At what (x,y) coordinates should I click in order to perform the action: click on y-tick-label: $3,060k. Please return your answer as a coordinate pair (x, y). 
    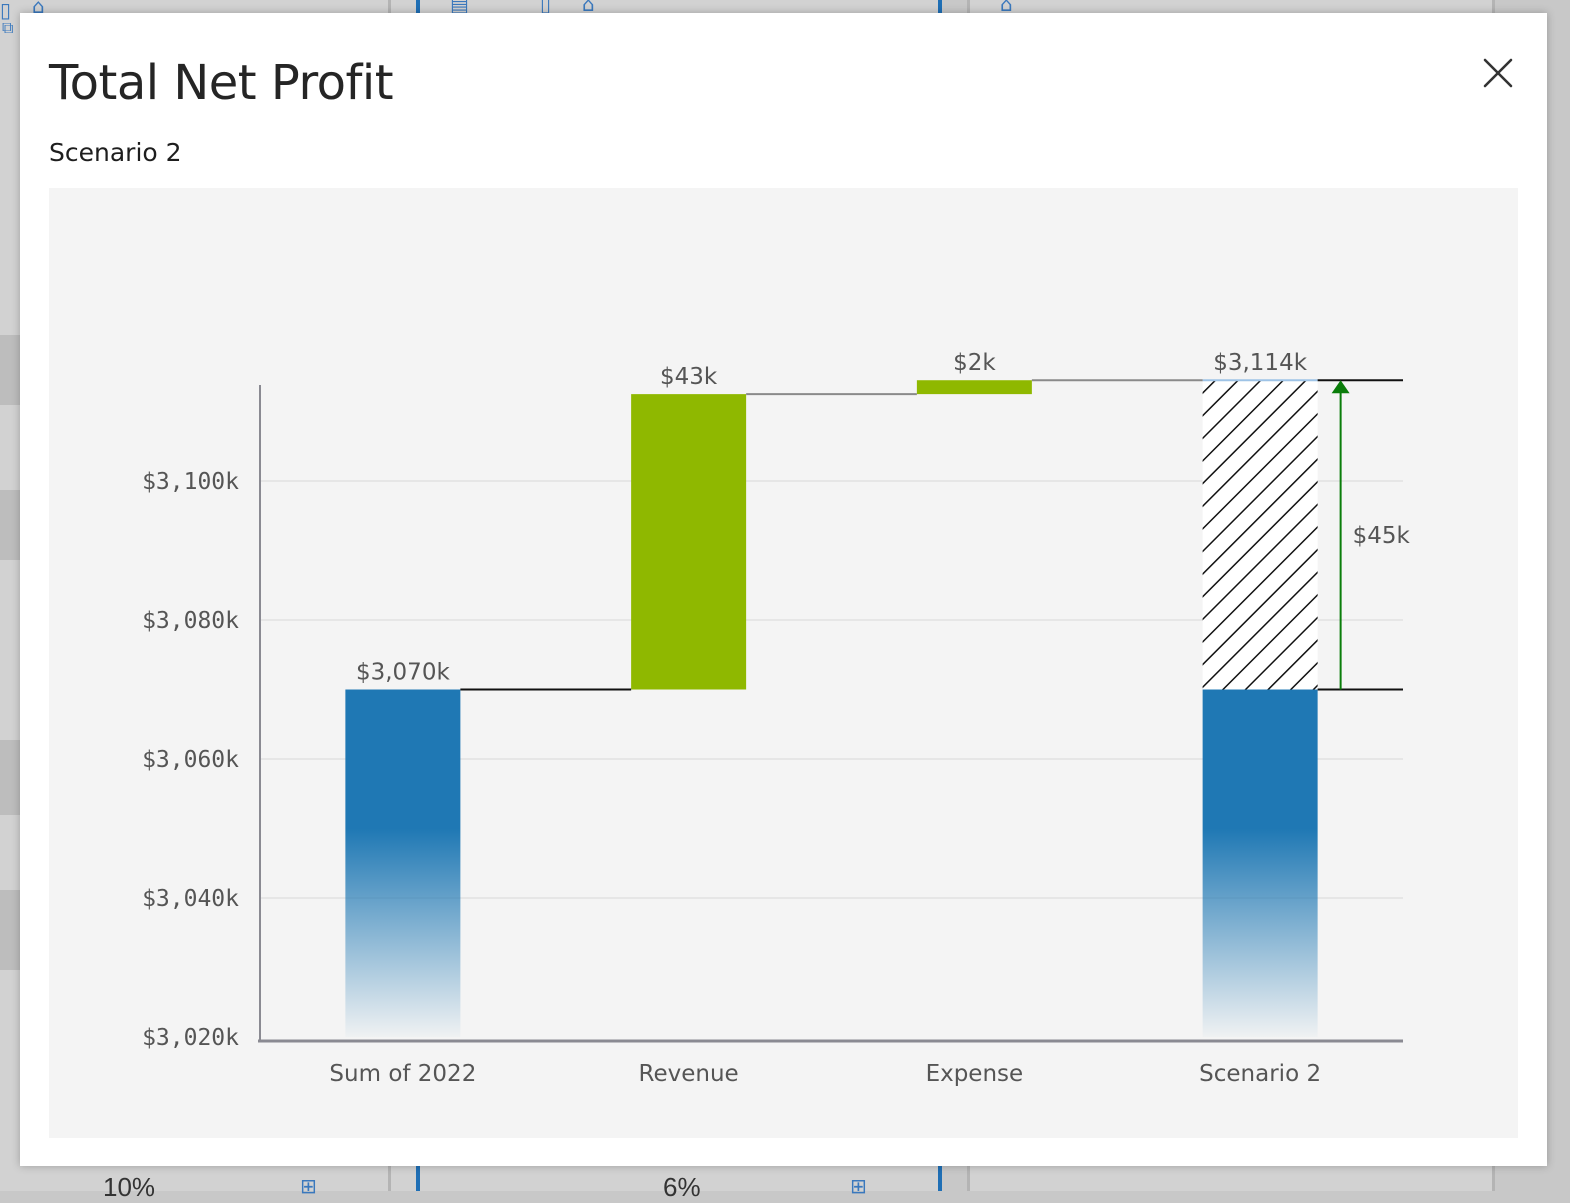
    Looking at the image, I should click on (190, 760).